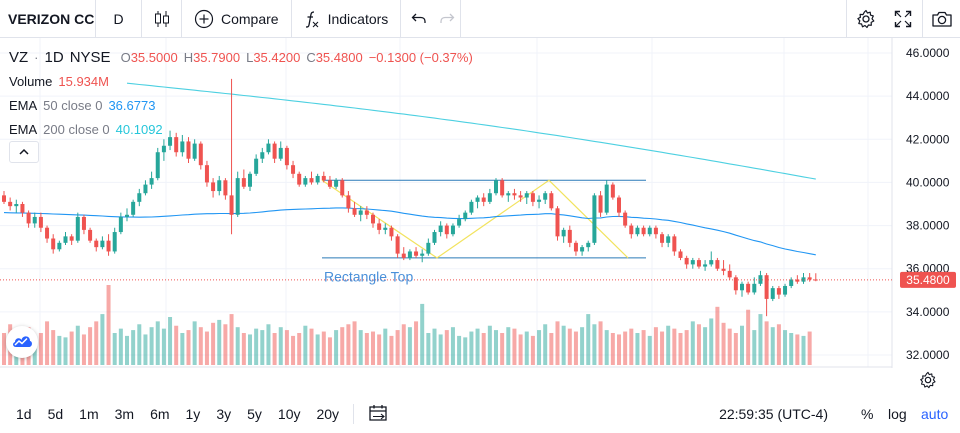 This screenshot has width=960, height=433. Describe the element at coordinates (241, 82) in the screenshot. I see `legend-volume-row: Volume 15.934M` at that location.